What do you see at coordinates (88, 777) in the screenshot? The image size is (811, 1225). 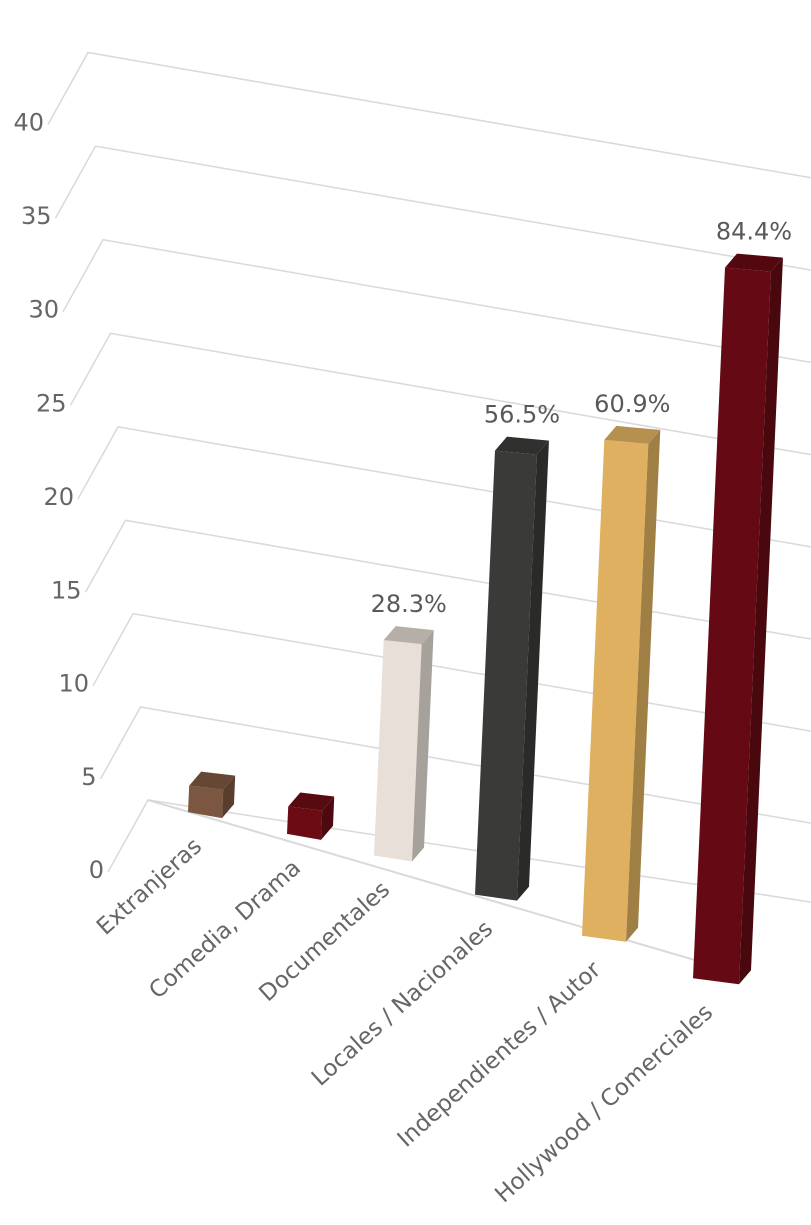 I see `y-tick-label-5: 5` at bounding box center [88, 777].